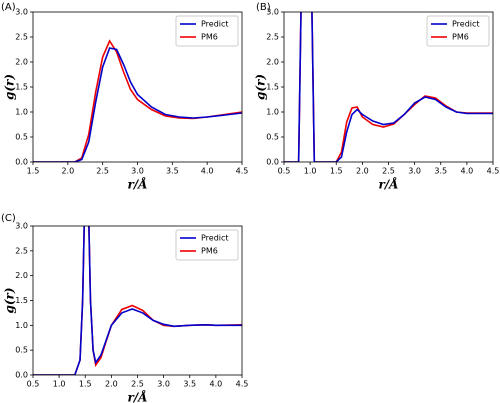 This screenshot has width=500, height=403. Describe the element at coordinates (263, 7) in the screenshot. I see `panel-label: (B)` at that location.